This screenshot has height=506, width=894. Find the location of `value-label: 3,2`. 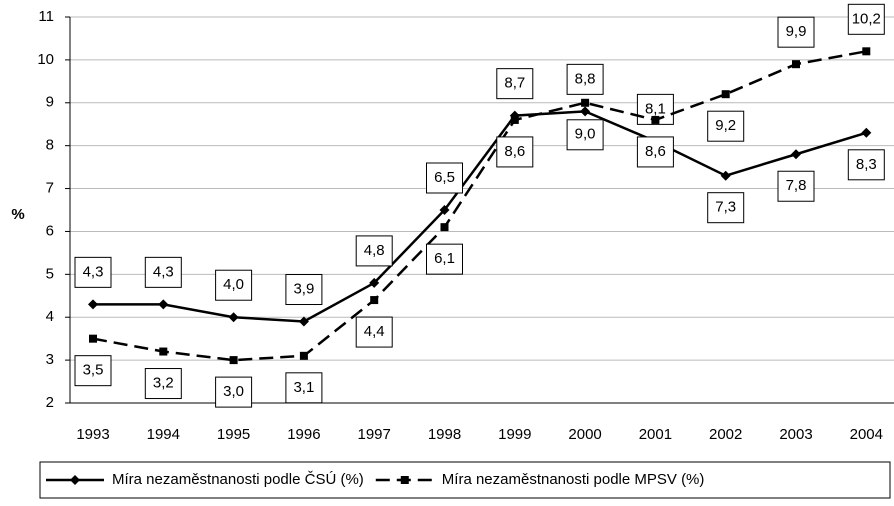

value-label: 3,2 is located at coordinates (163, 383).